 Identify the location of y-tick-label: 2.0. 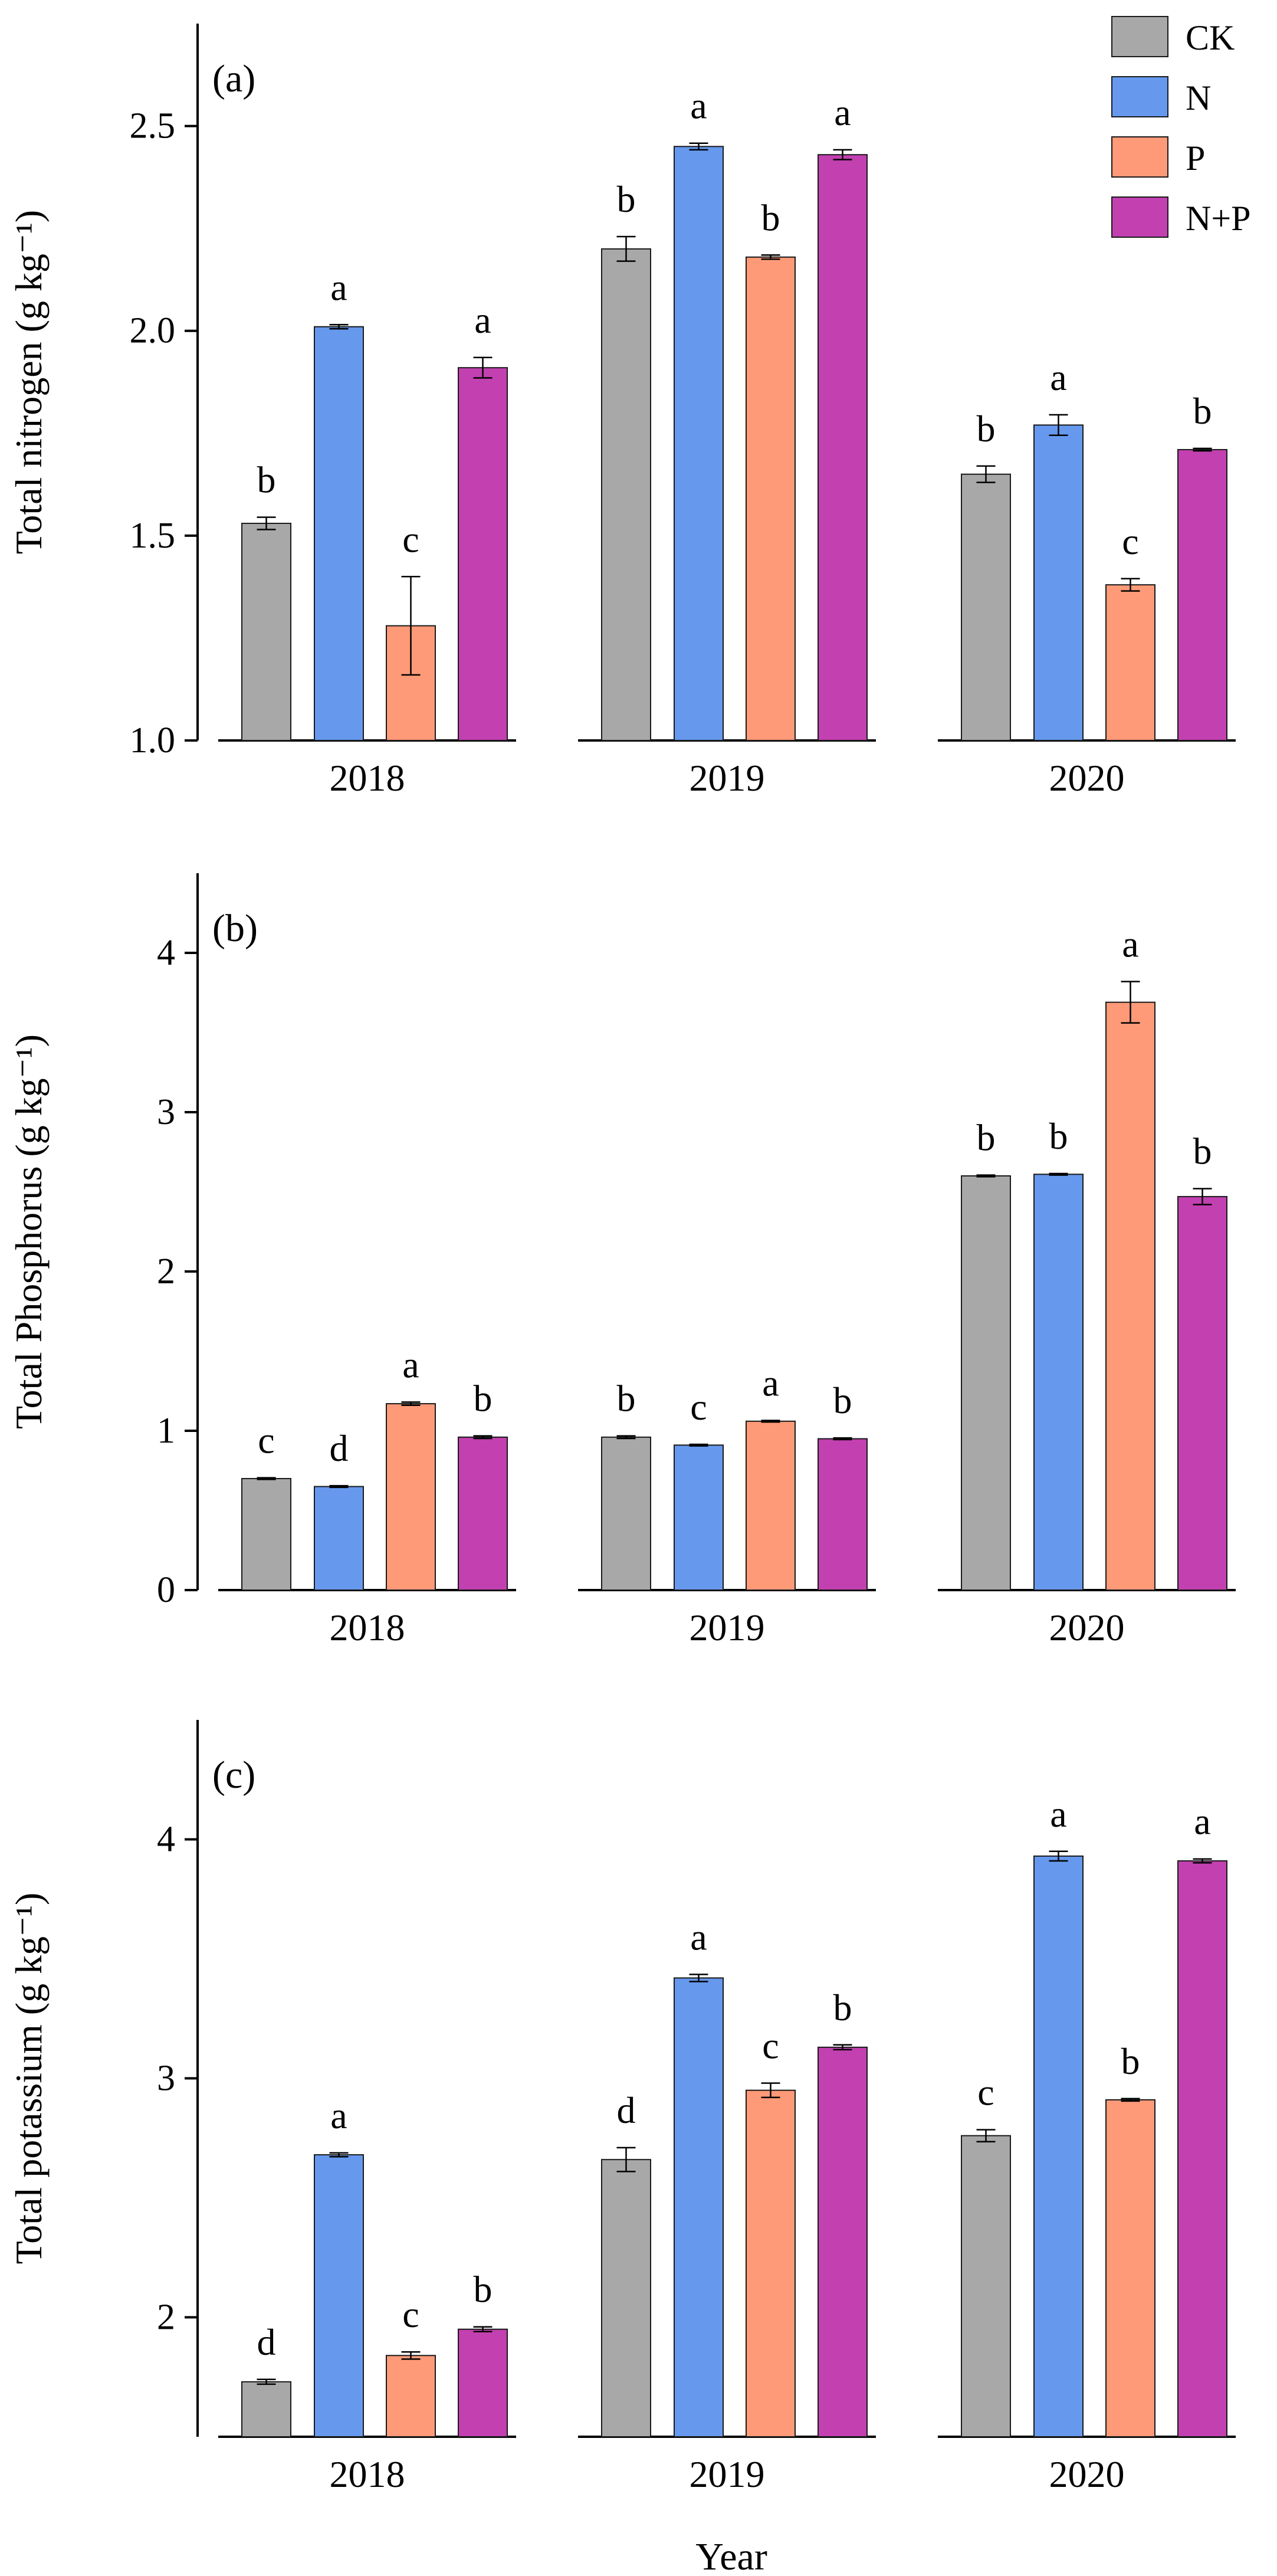
(153, 331).